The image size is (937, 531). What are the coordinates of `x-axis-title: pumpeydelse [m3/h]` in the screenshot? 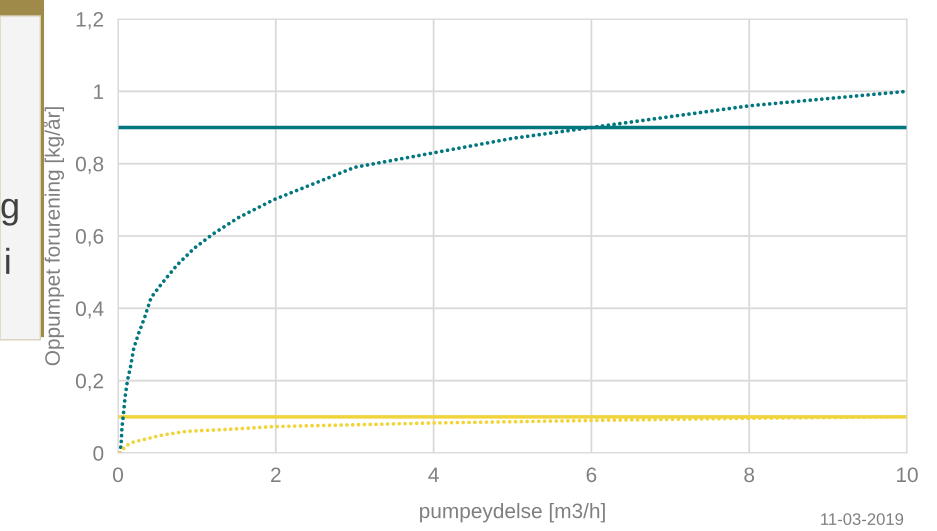 It's located at (512, 512).